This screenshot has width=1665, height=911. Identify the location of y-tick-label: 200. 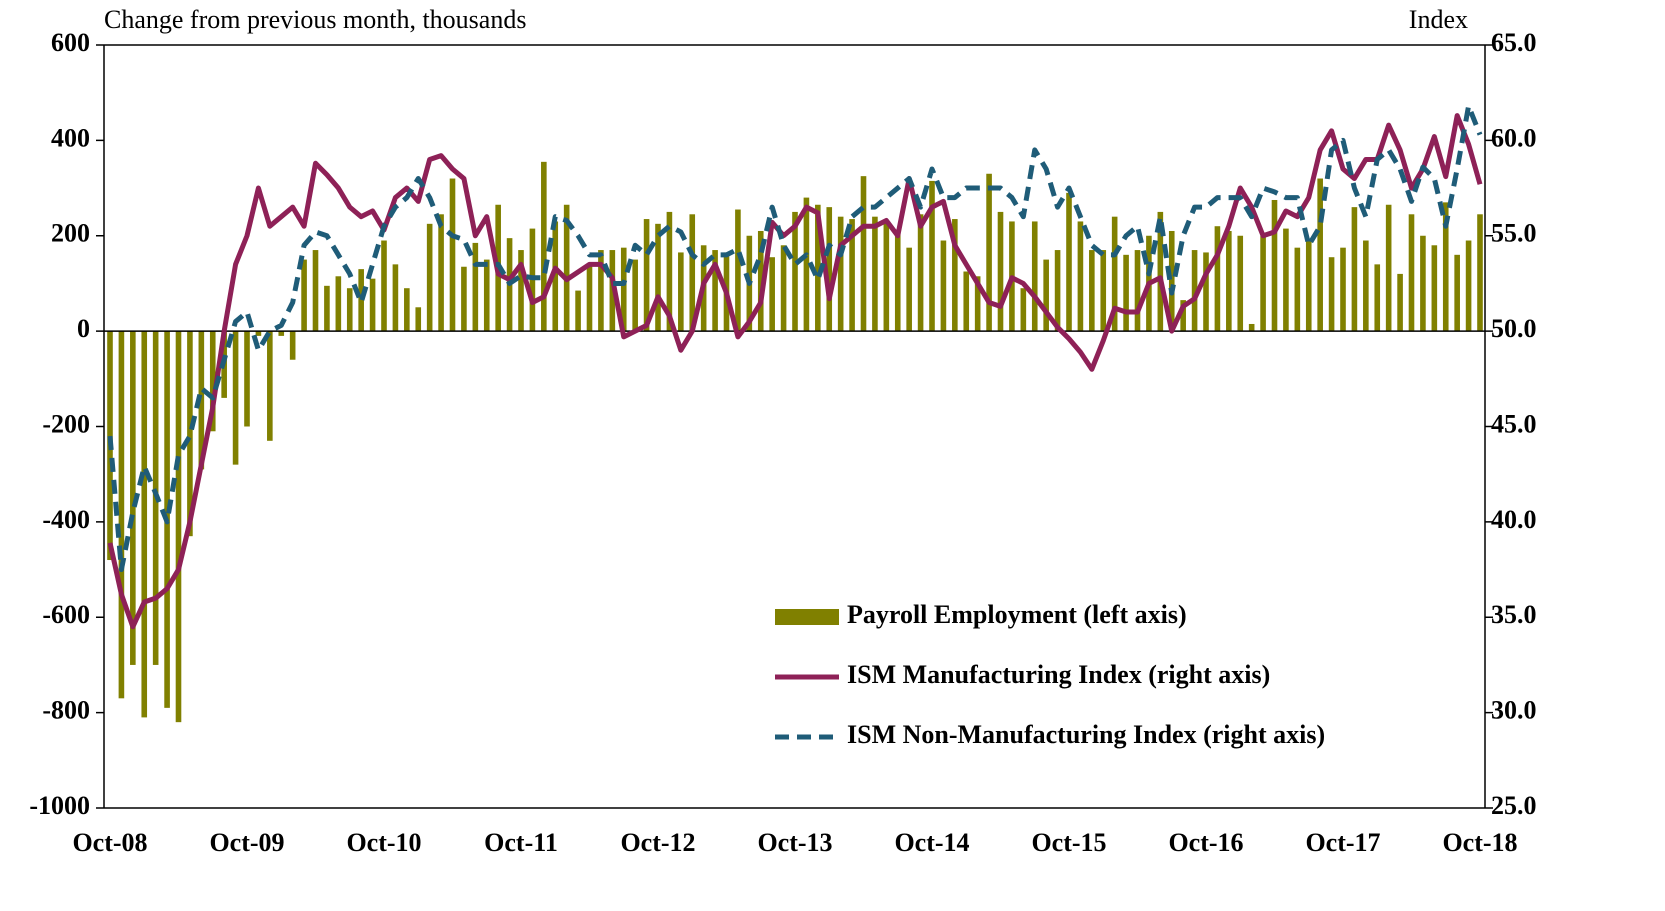
(70, 233).